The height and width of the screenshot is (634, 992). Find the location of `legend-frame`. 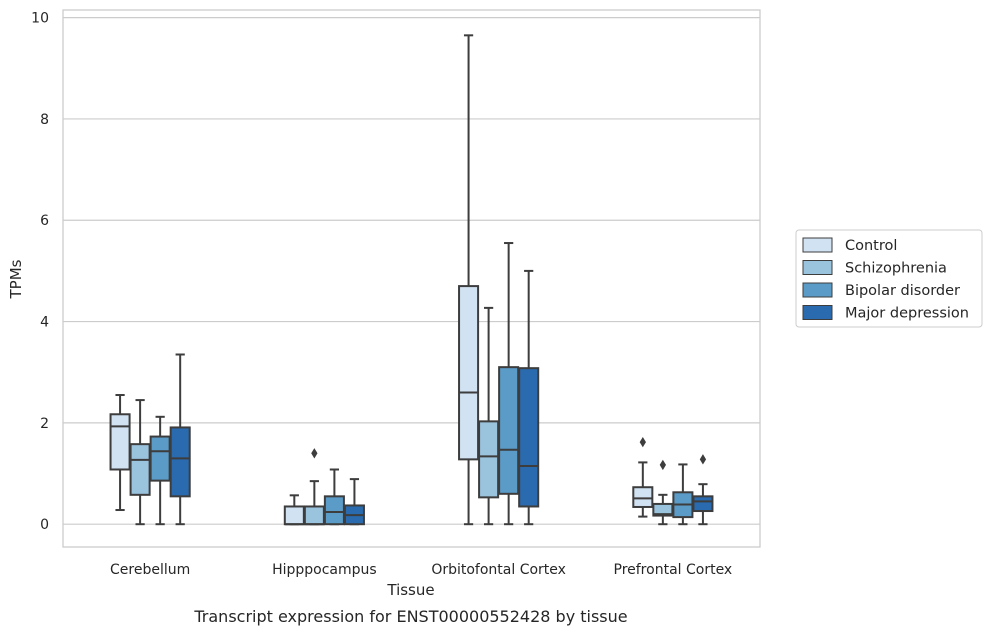

legend-frame is located at coordinates (889, 278).